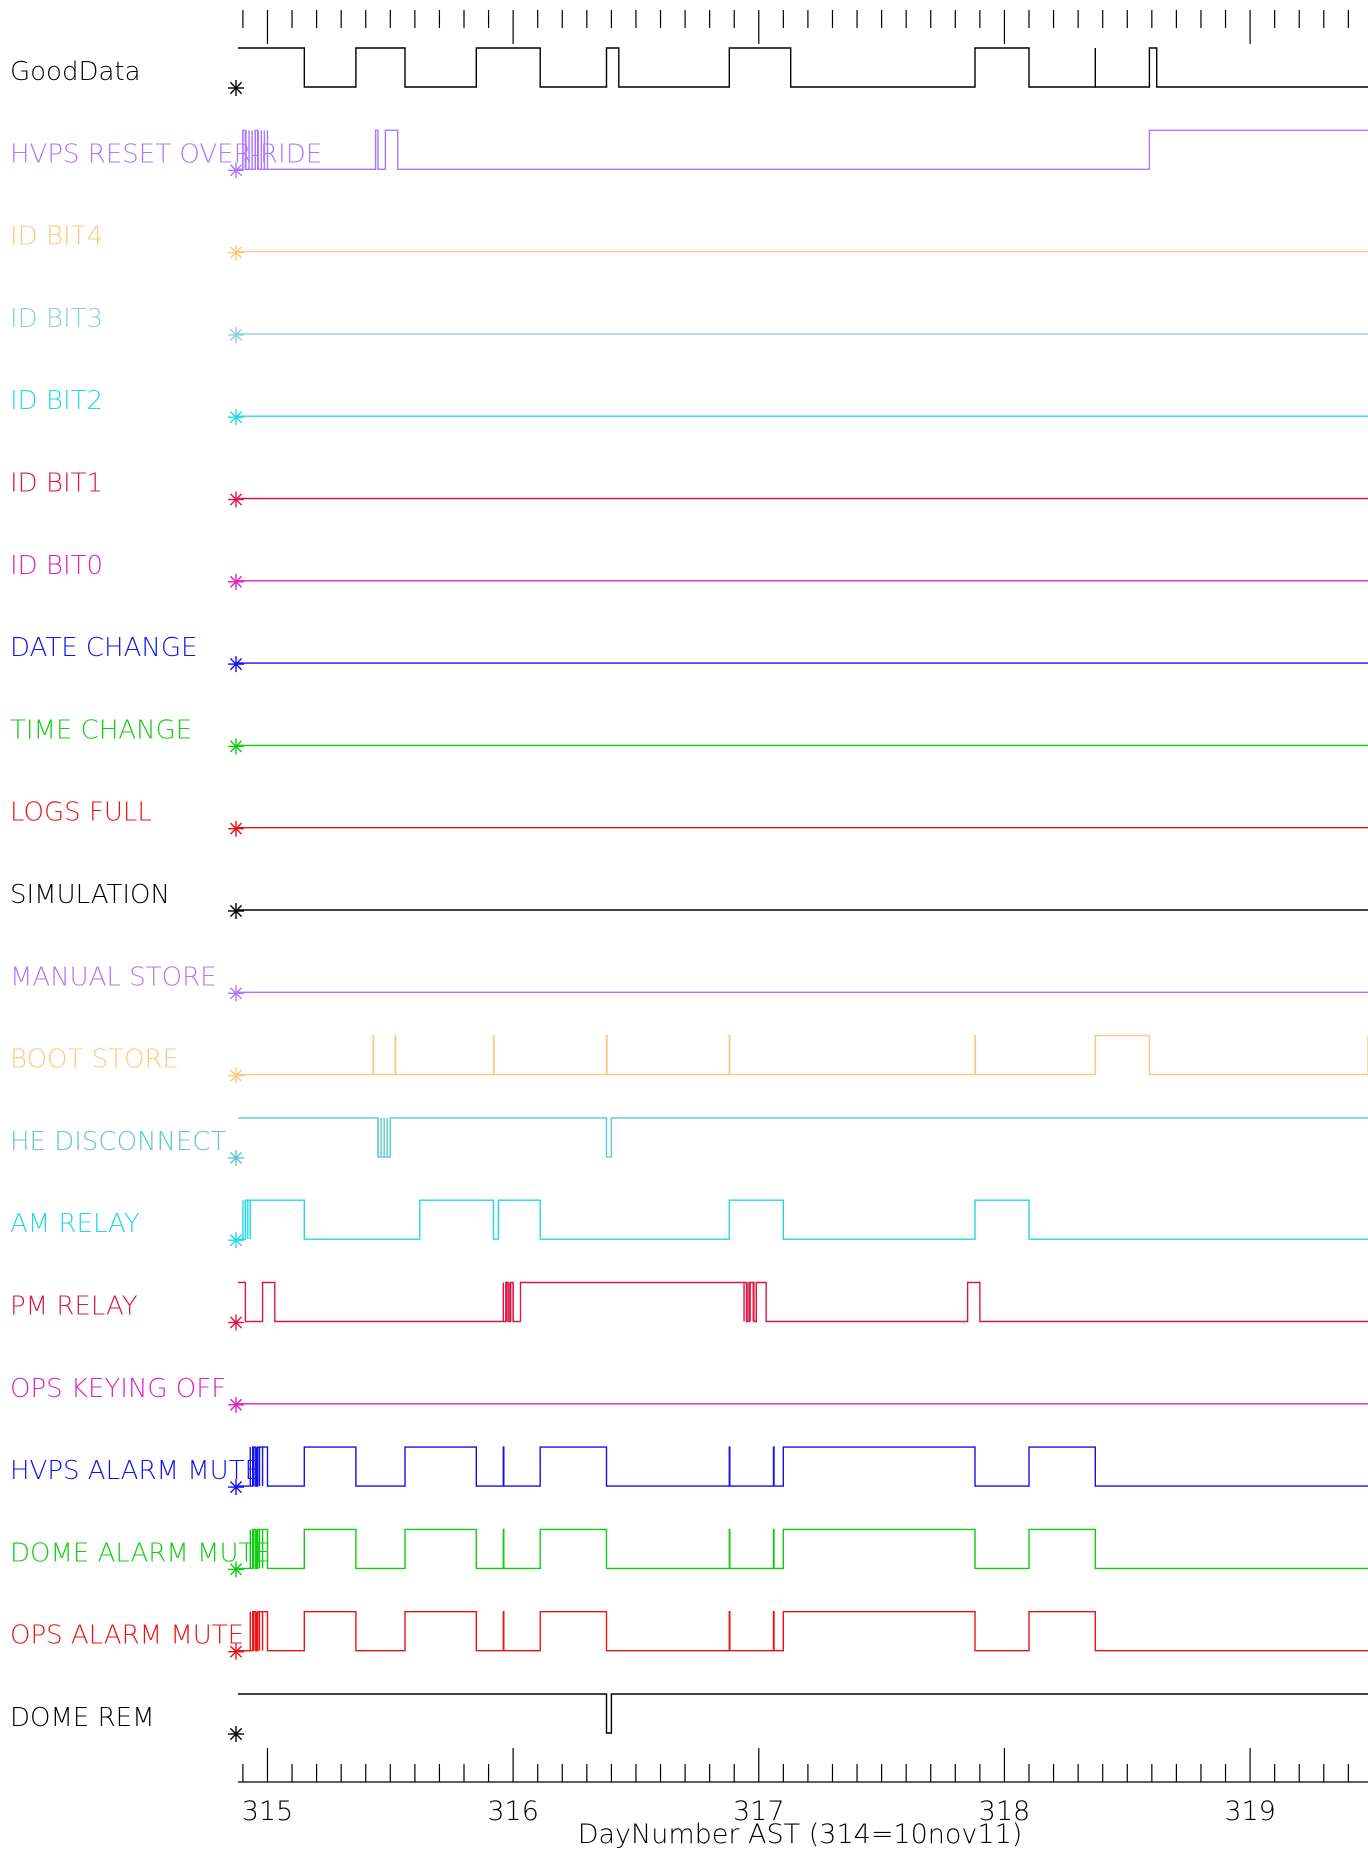  What do you see at coordinates (118, 1389) in the screenshot?
I see `channel-label: OPS KEYING OFF` at bounding box center [118, 1389].